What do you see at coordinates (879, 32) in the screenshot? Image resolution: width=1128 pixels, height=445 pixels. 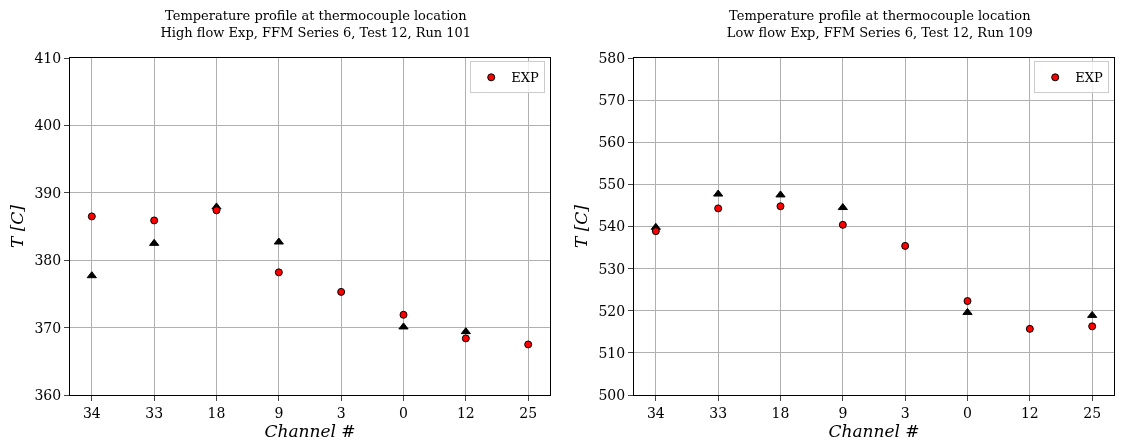 I see `chart-subtitle: Low flow Exp, FFM Series 6, Test 12, Run 109` at bounding box center [879, 32].